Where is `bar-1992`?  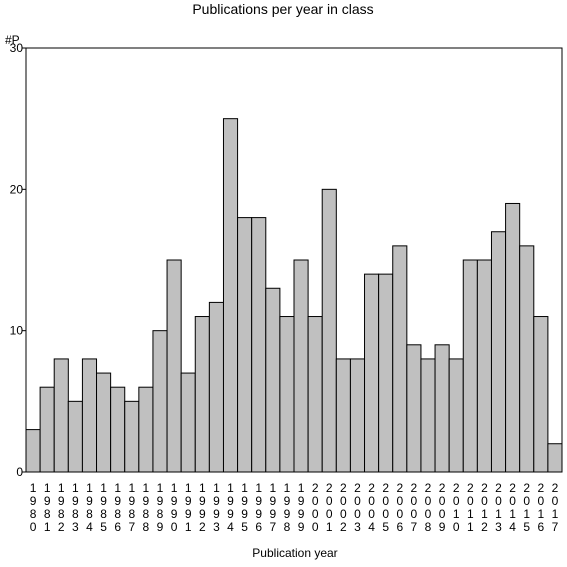 bar-1992 is located at coordinates (202, 394).